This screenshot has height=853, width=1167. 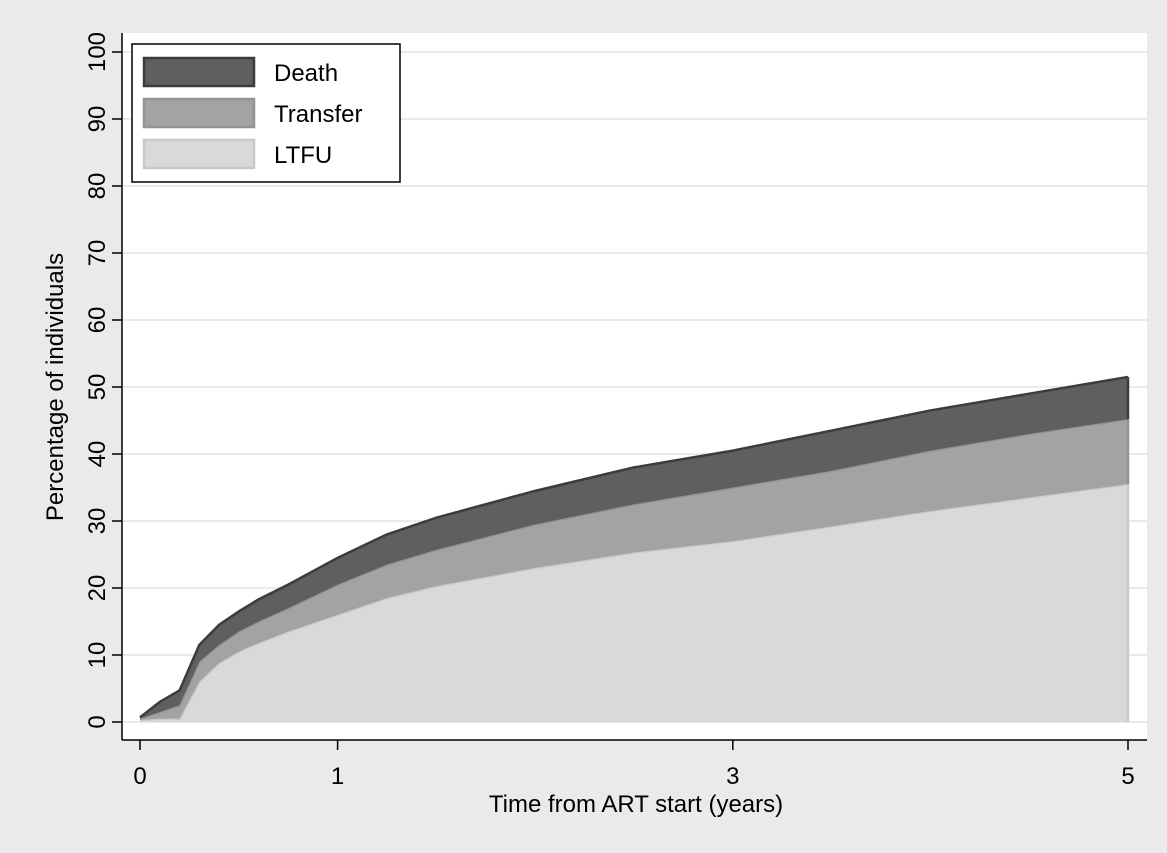 What do you see at coordinates (97, 655) in the screenshot?
I see `y-tick-label: 10` at bounding box center [97, 655].